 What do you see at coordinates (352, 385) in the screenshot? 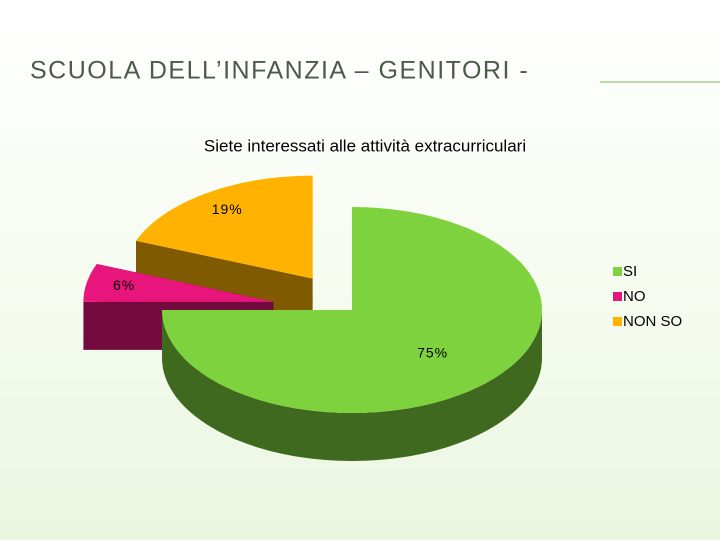
I see `slice-side` at bounding box center [352, 385].